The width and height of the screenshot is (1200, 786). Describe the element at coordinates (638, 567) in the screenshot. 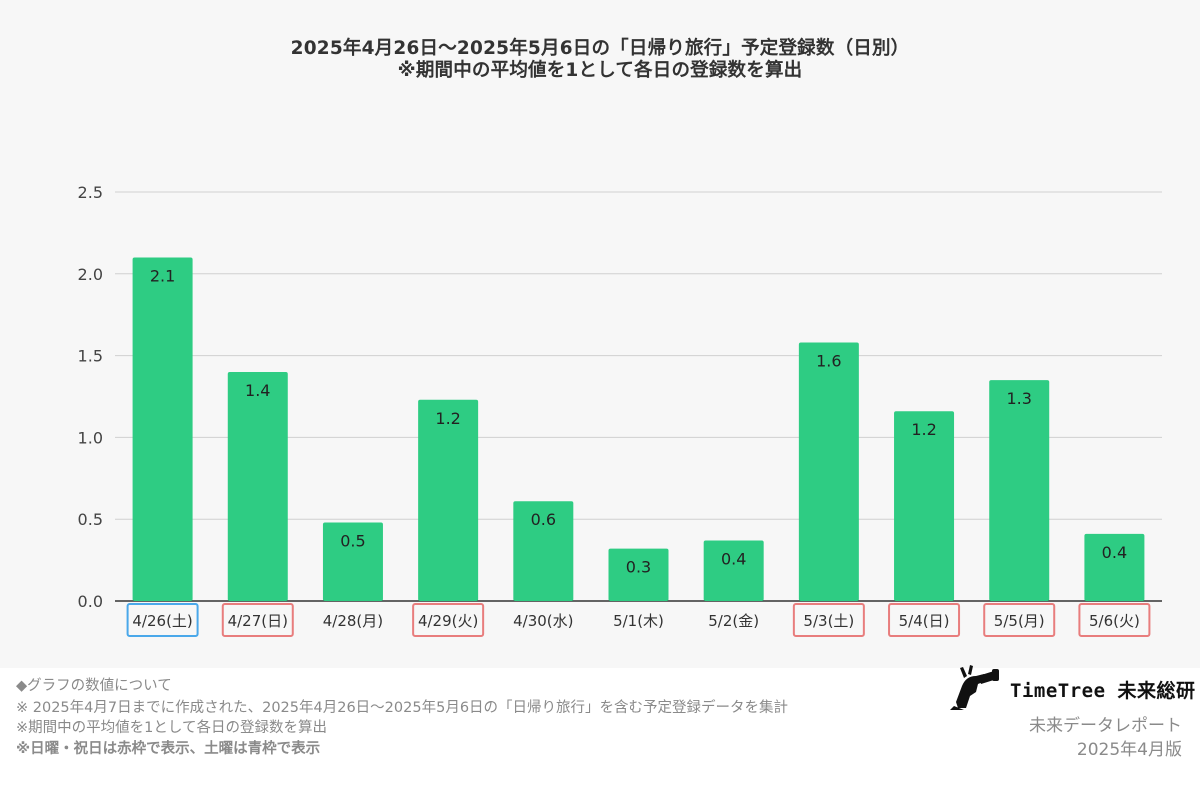

I see `data-label: 0.3` at that location.